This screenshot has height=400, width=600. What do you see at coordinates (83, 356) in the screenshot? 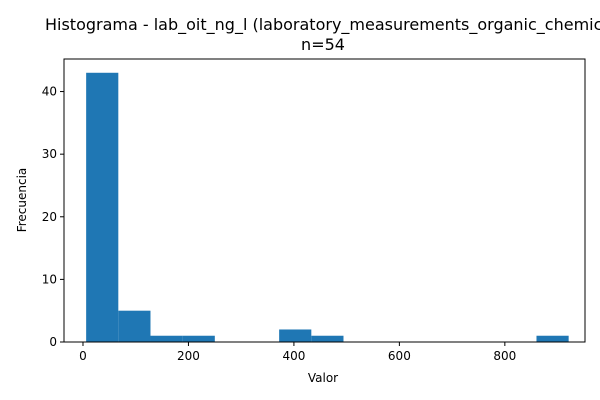
I see `x-tick-label: 0` at bounding box center [83, 356].